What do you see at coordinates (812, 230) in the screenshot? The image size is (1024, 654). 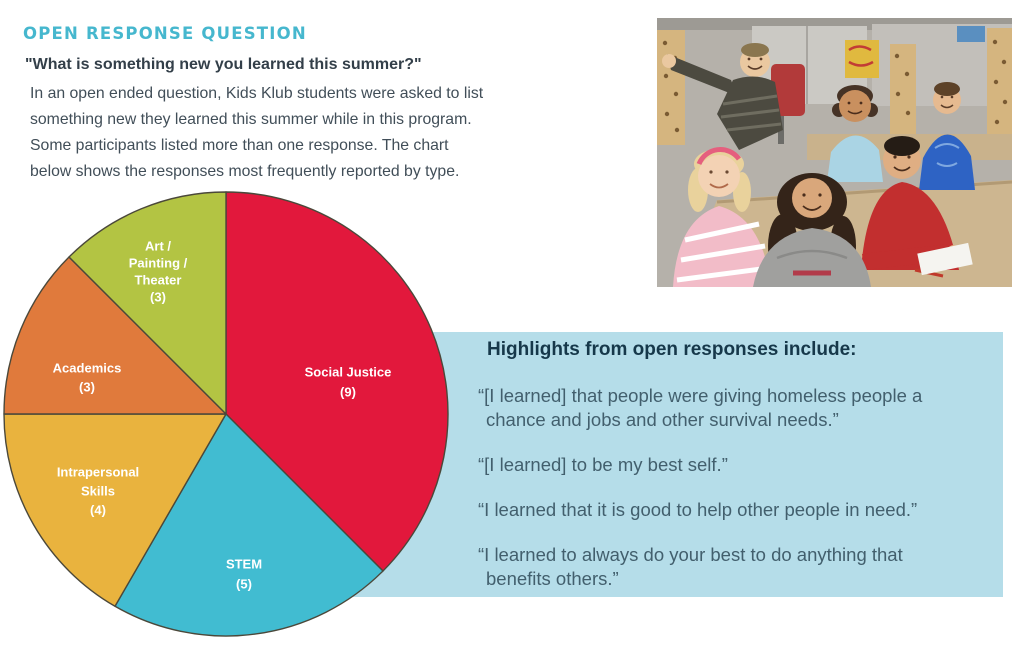 I see `photo-kid-gray-hoodie-girl` at bounding box center [812, 230].